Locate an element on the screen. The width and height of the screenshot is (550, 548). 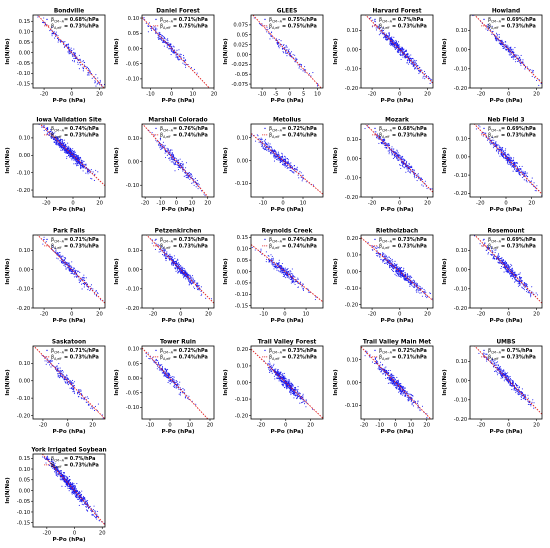
x-tick-label: 0 is located at coordinates (399, 204).